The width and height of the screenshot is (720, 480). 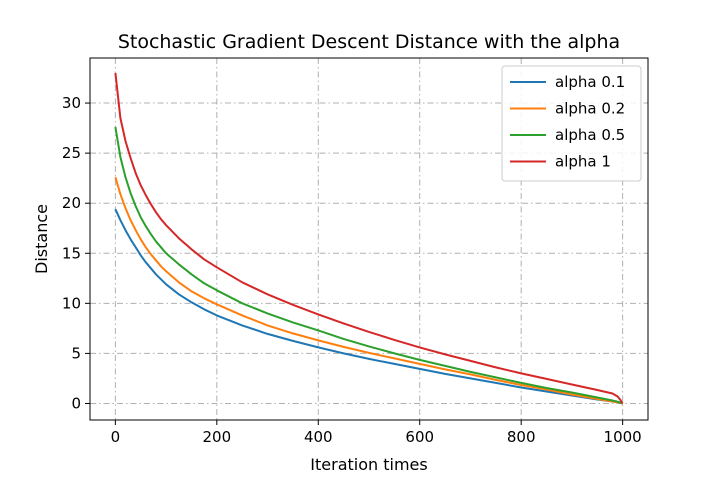 I want to click on y-tick-label: 25, so click(x=71, y=153).